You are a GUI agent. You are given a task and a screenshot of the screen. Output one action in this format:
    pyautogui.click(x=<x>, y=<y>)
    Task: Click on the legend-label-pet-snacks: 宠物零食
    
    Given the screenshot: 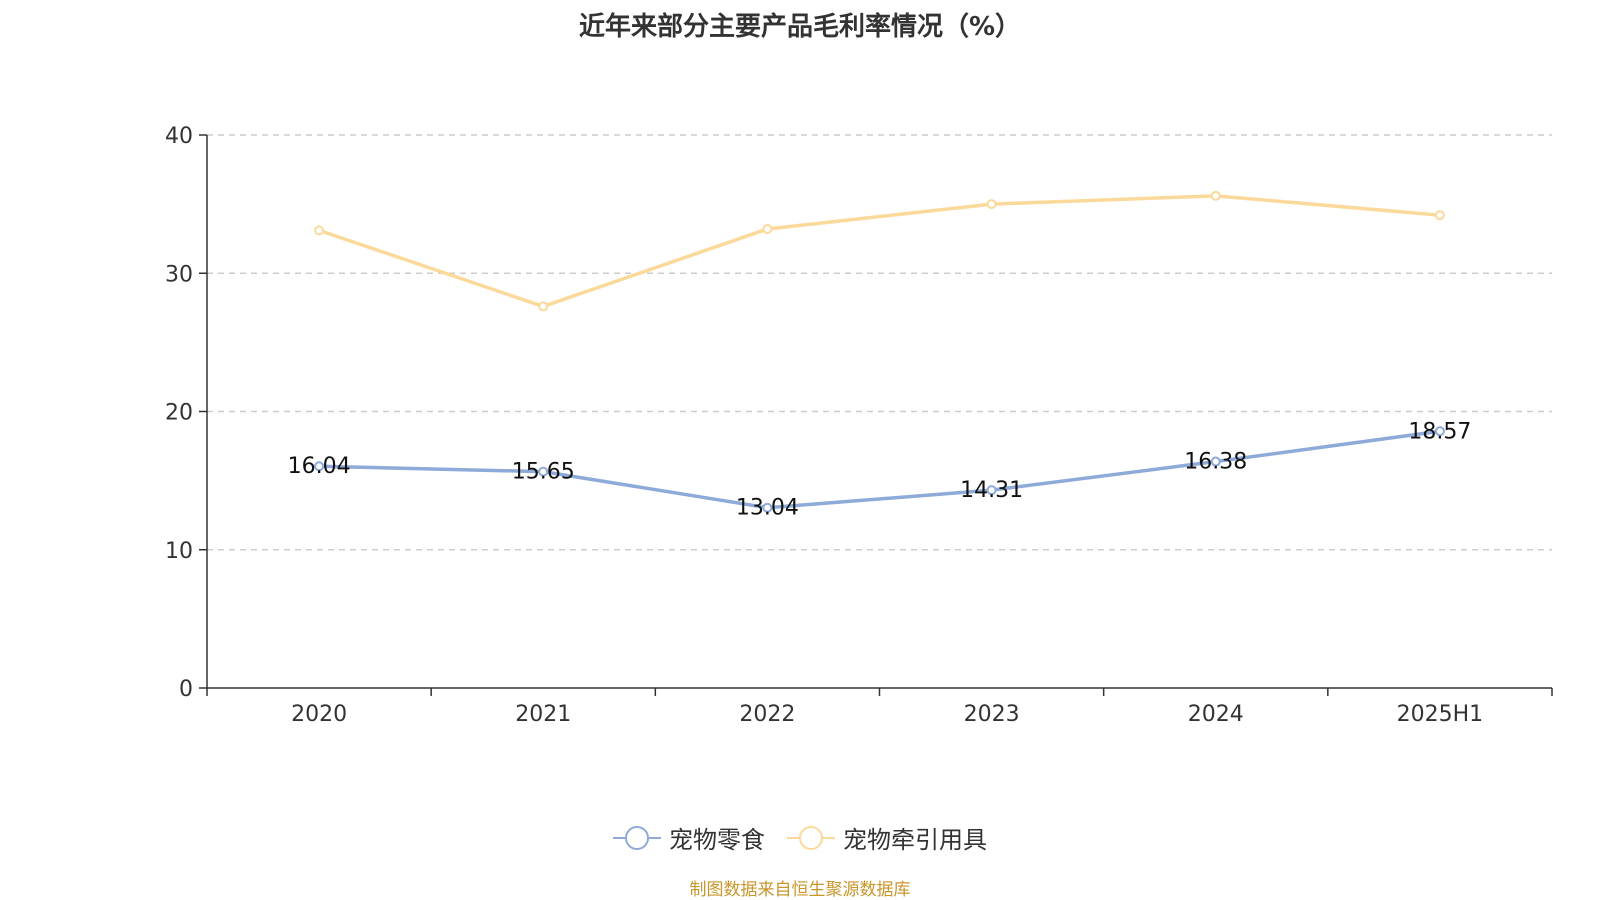 What is the action you would take?
    pyautogui.click(x=717, y=840)
    